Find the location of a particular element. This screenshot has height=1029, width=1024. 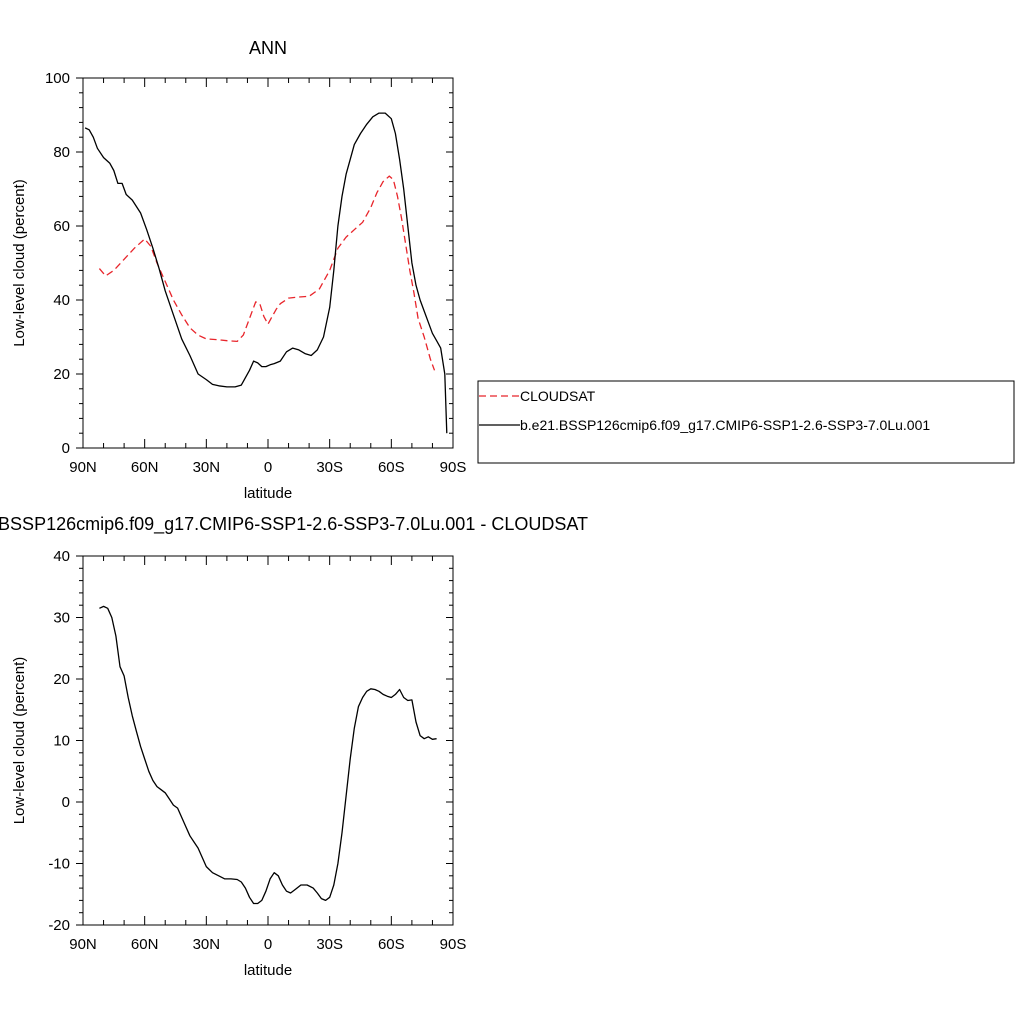

chart-title: ANN is located at coordinates (268, 48).